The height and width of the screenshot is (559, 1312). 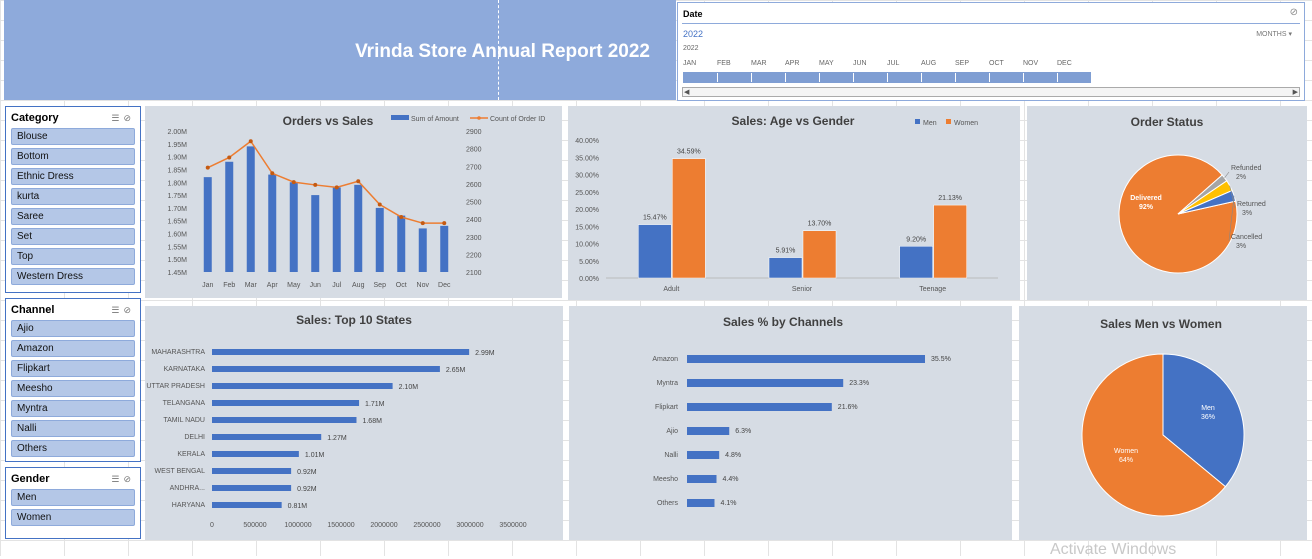 What do you see at coordinates (178, 196) in the screenshot?
I see `y-tick-label: 1.75M` at bounding box center [178, 196].